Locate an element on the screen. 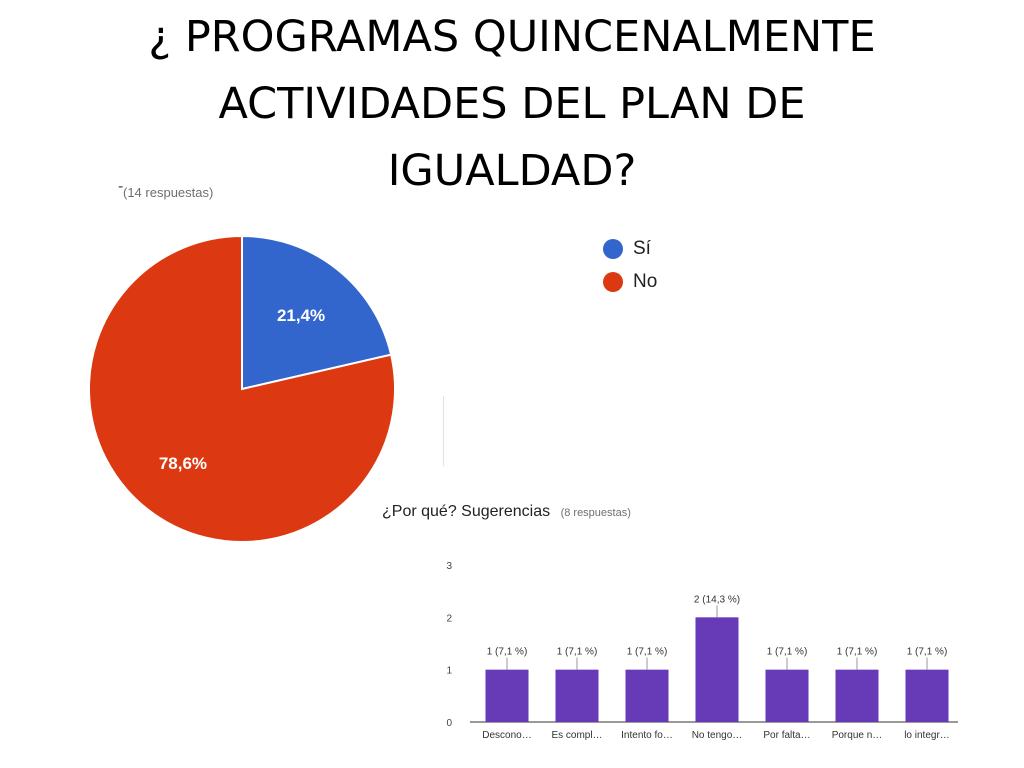 This screenshot has height=768, width=1024. pie-slice-no is located at coordinates (242, 388).